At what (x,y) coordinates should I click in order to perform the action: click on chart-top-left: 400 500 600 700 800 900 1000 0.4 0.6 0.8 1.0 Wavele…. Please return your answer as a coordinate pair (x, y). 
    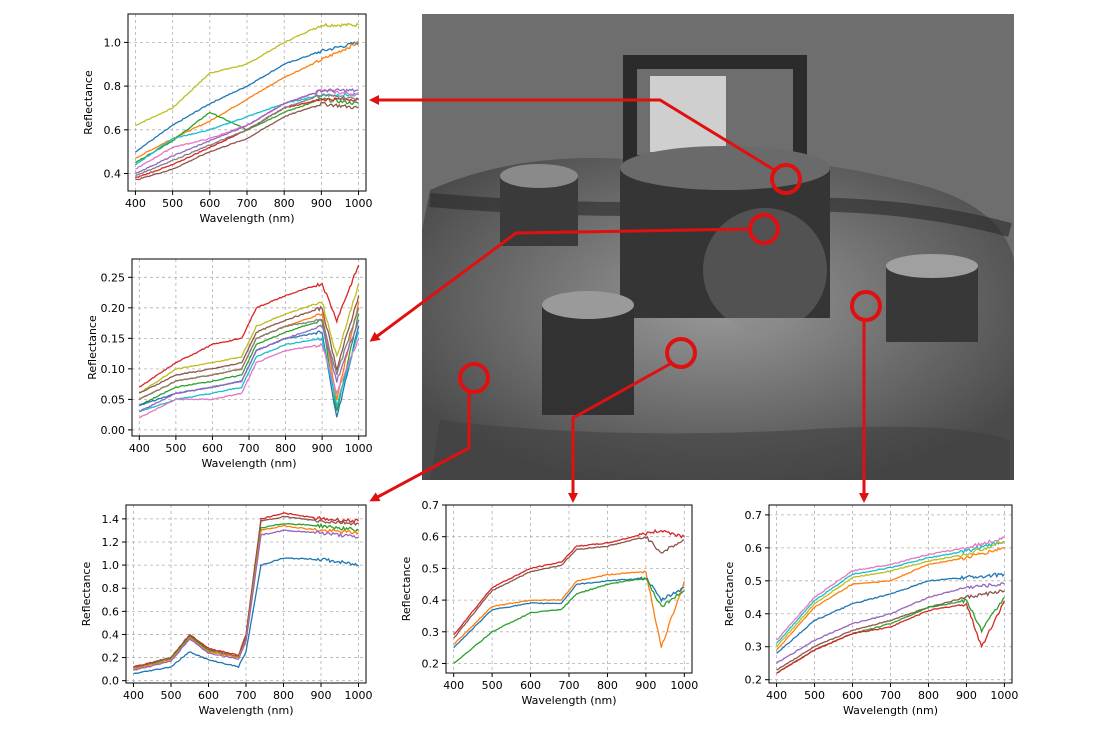
    Looking at the image, I should click on (227, 119).